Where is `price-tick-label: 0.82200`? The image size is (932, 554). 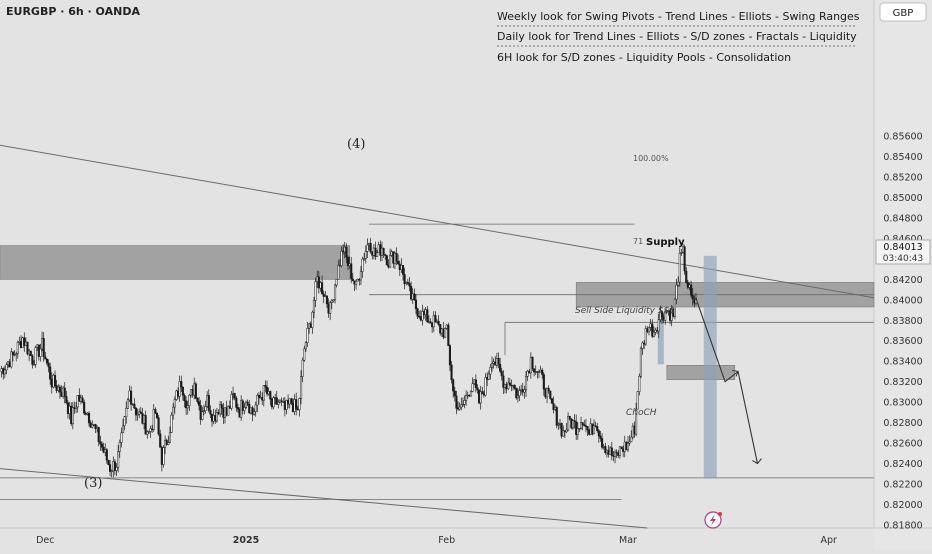
price-tick-label: 0.82200 is located at coordinates (902, 485).